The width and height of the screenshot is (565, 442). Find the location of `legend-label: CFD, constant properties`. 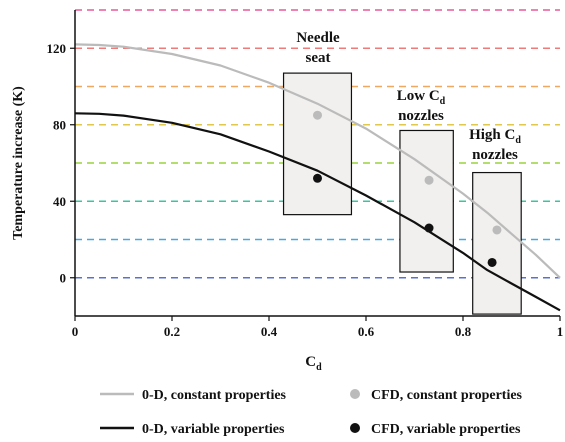

legend-label: CFD, constant properties is located at coordinates (447, 395).